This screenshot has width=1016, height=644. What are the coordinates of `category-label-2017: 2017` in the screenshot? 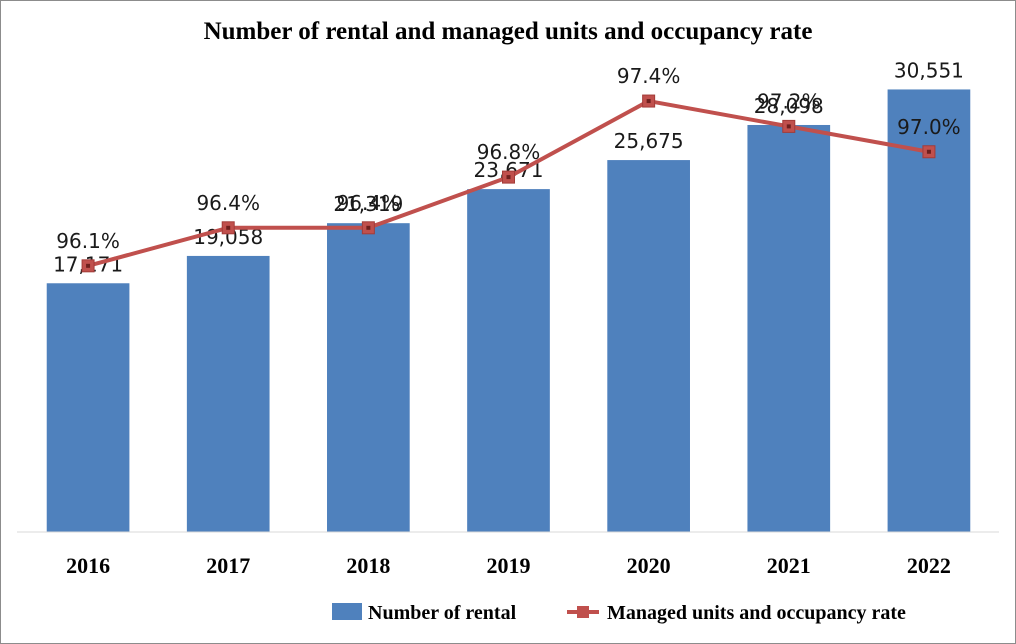 It's located at (228, 565).